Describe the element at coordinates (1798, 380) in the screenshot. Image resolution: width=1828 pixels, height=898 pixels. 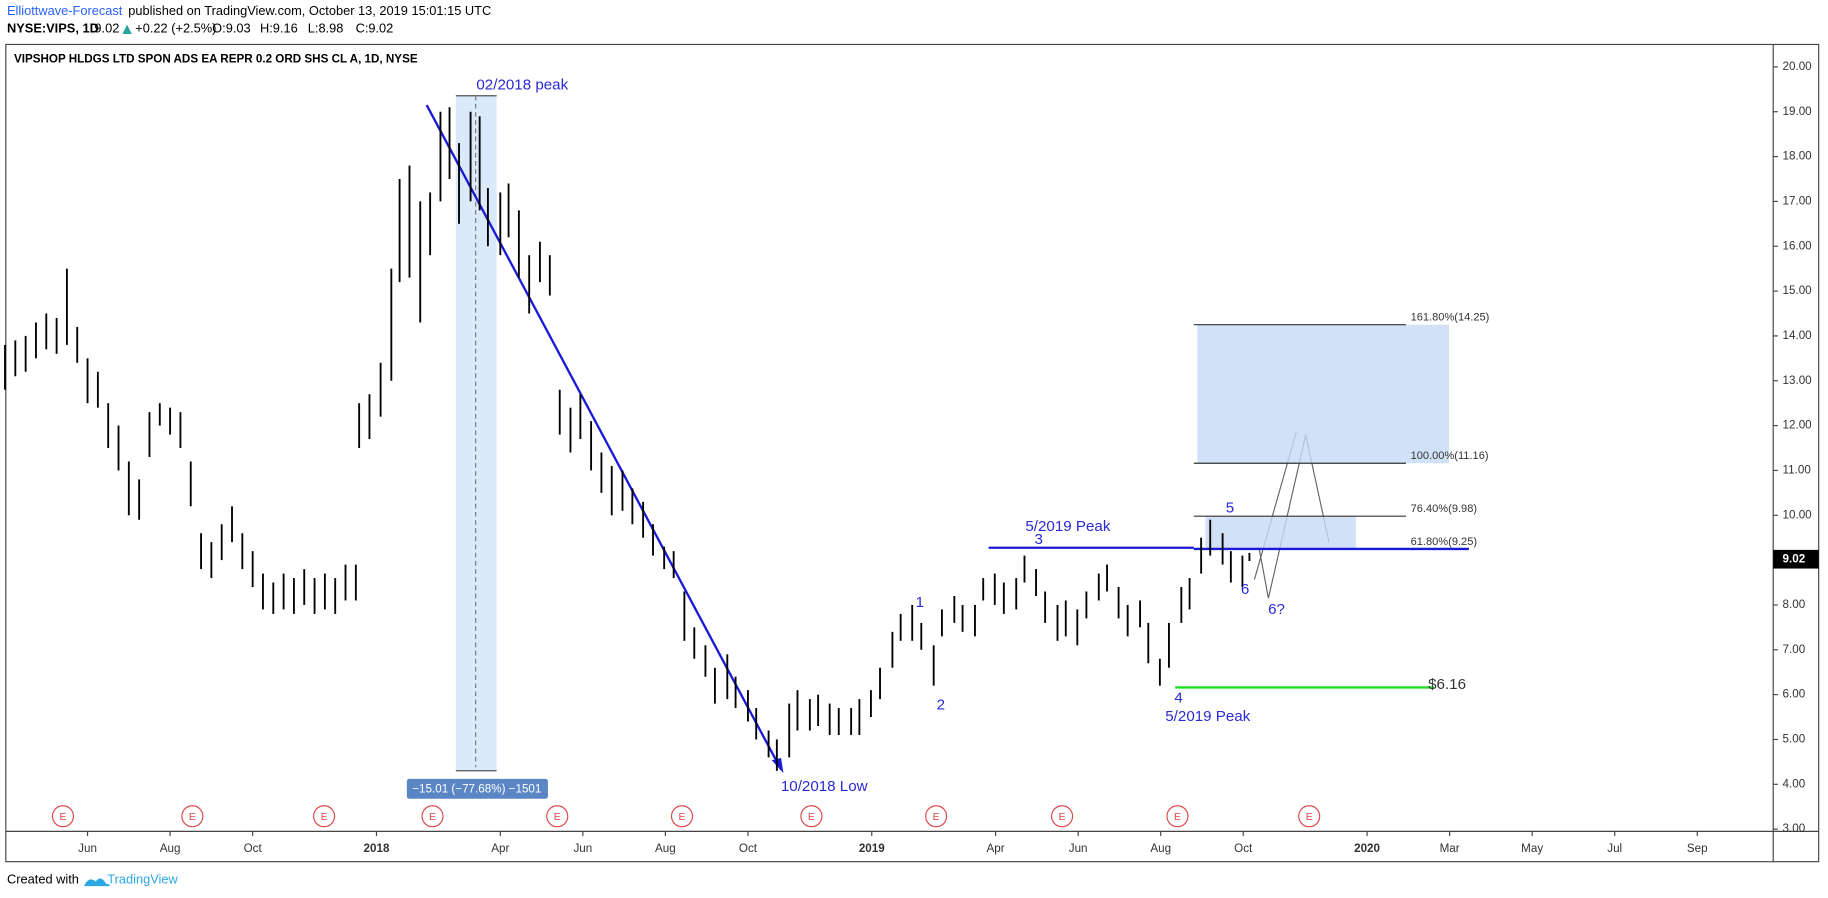
I see `y-tick-label: 13.00` at that location.